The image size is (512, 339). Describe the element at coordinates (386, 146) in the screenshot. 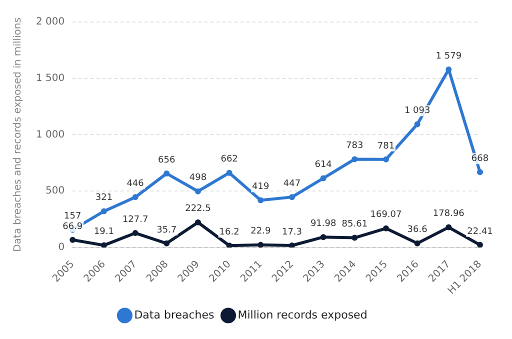

I see `data-label: 781` at that location.